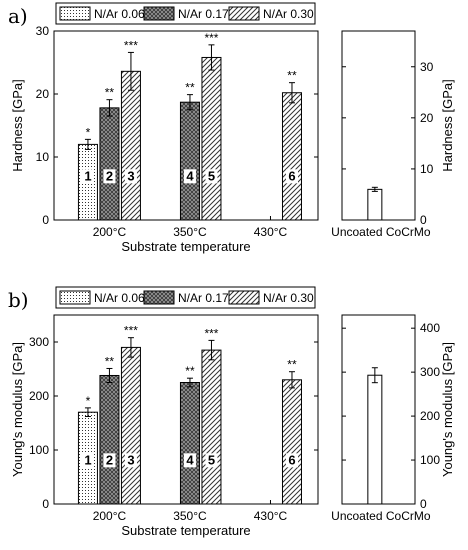 This screenshot has width=468, height=550. I want to click on y-tick-label: 100, so click(39, 450).